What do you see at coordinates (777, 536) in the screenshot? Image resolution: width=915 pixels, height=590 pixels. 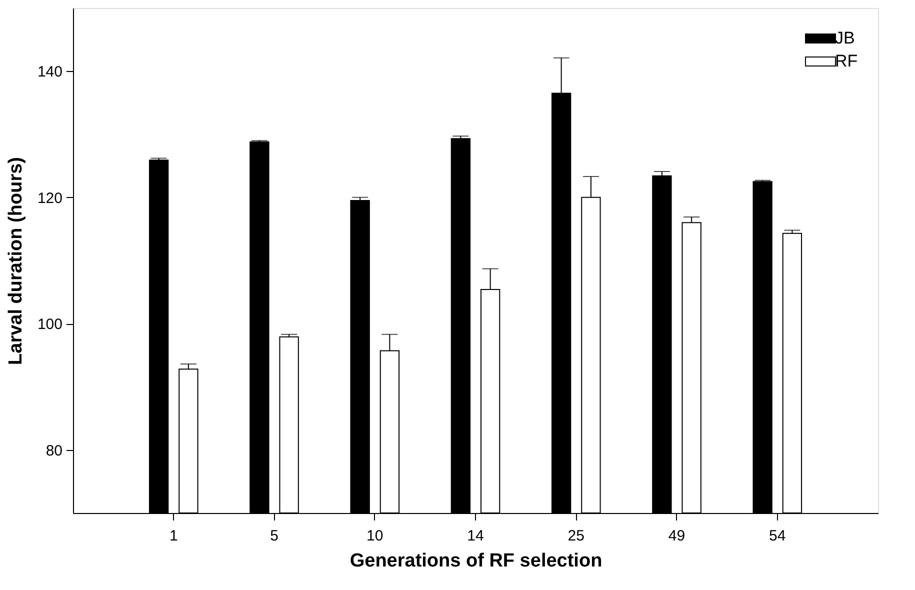 I see `x-tick-label: 54` at bounding box center [777, 536].